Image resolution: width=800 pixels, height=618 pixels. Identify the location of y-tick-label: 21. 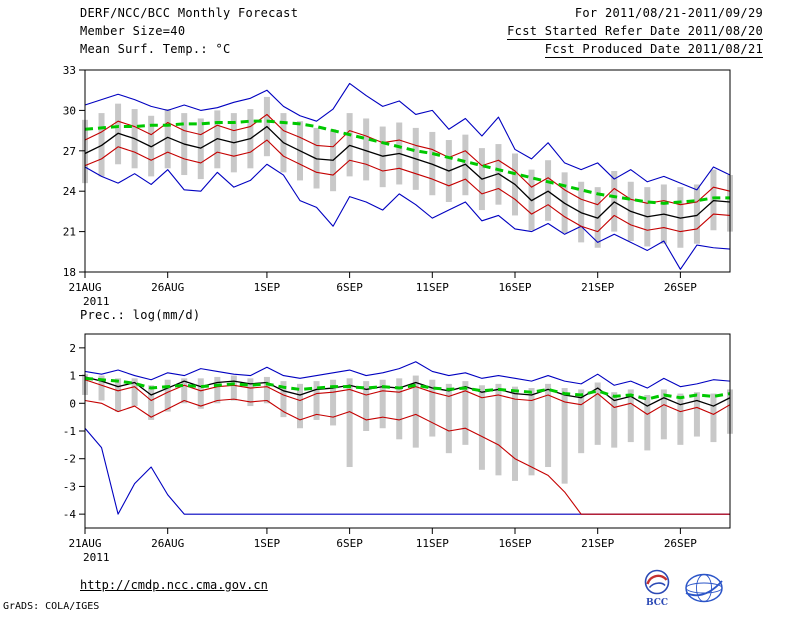
(69, 232).